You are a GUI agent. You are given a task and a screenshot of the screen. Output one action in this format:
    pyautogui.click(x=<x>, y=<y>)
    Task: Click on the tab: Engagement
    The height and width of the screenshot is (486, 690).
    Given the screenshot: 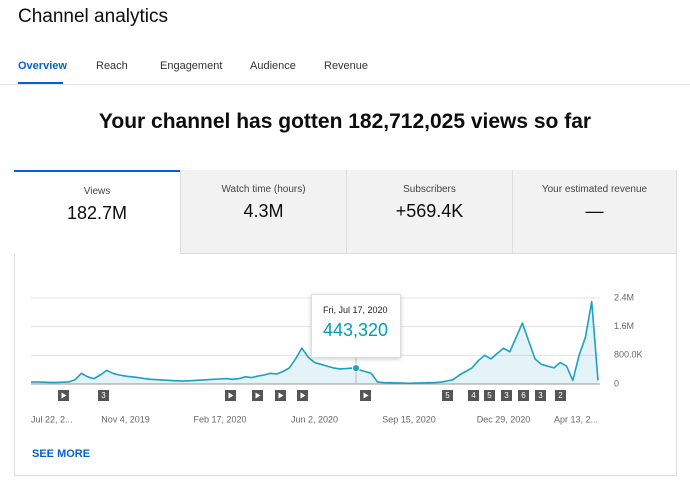 What is the action you would take?
    pyautogui.click(x=191, y=66)
    